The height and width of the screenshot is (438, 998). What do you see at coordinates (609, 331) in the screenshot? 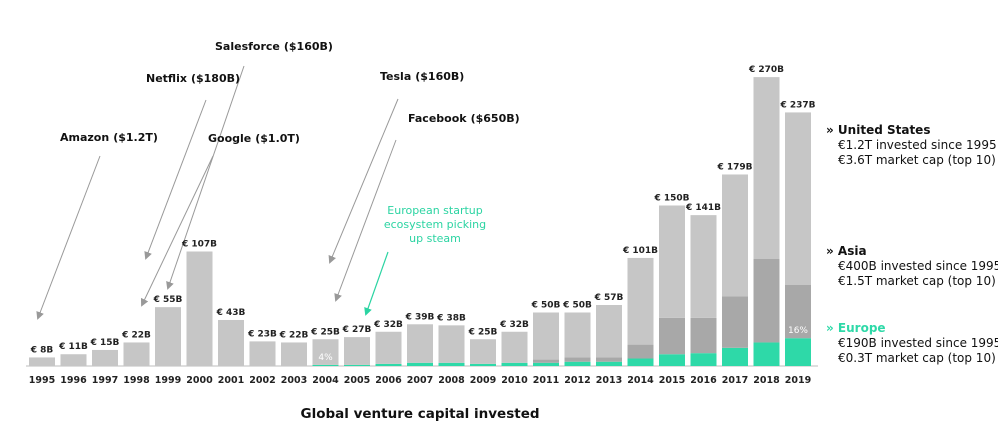
I see `bar-united-states-2013` at bounding box center [609, 331].